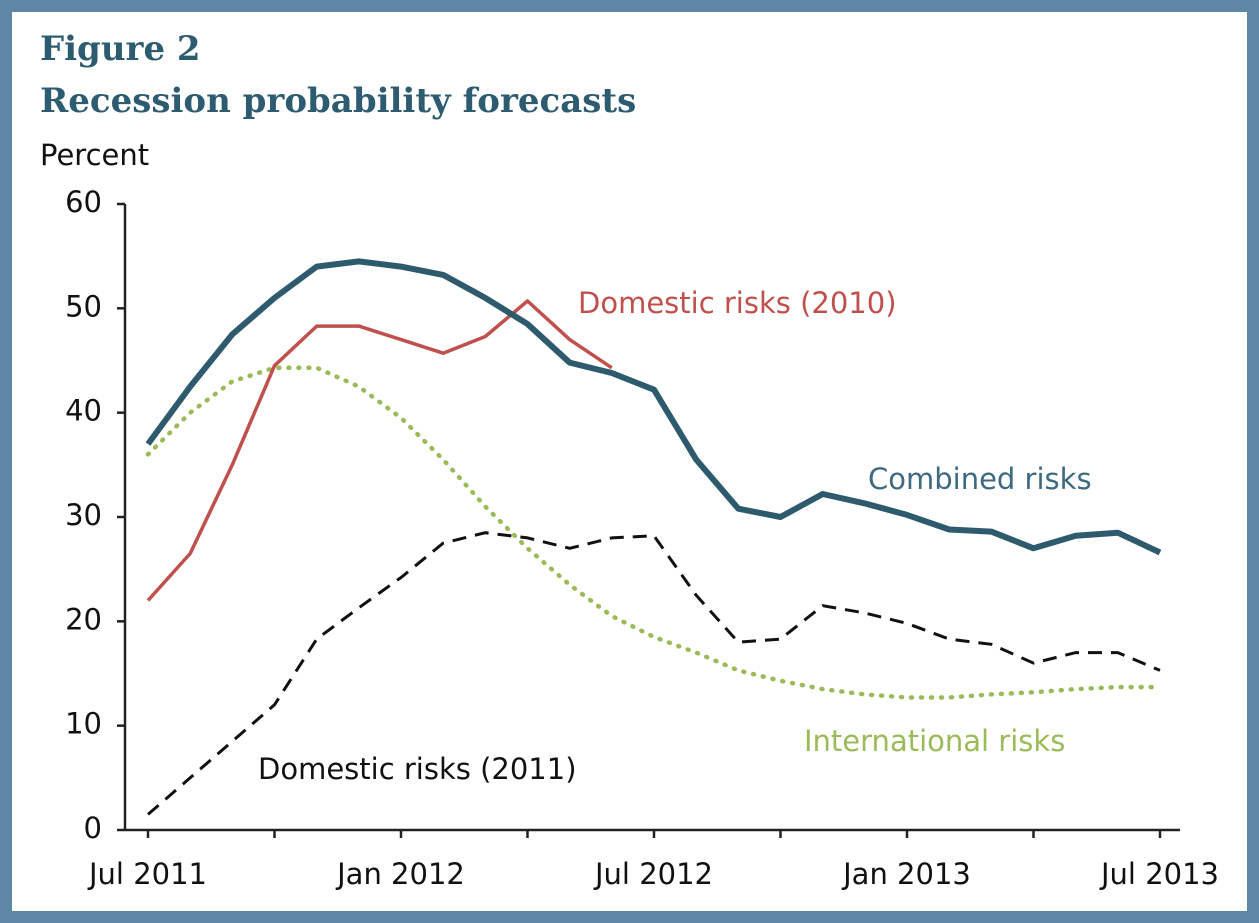 The image size is (1259, 923). Describe the element at coordinates (379, 450) in the screenshot. I see `series-line` at that location.